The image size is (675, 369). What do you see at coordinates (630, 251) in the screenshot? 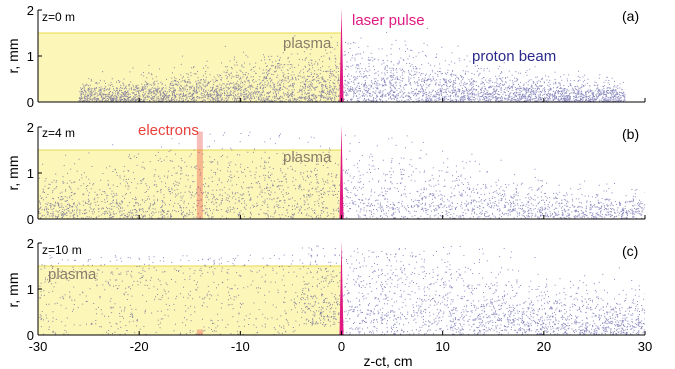
I see `panel-label-c: (c)` at bounding box center [630, 251].